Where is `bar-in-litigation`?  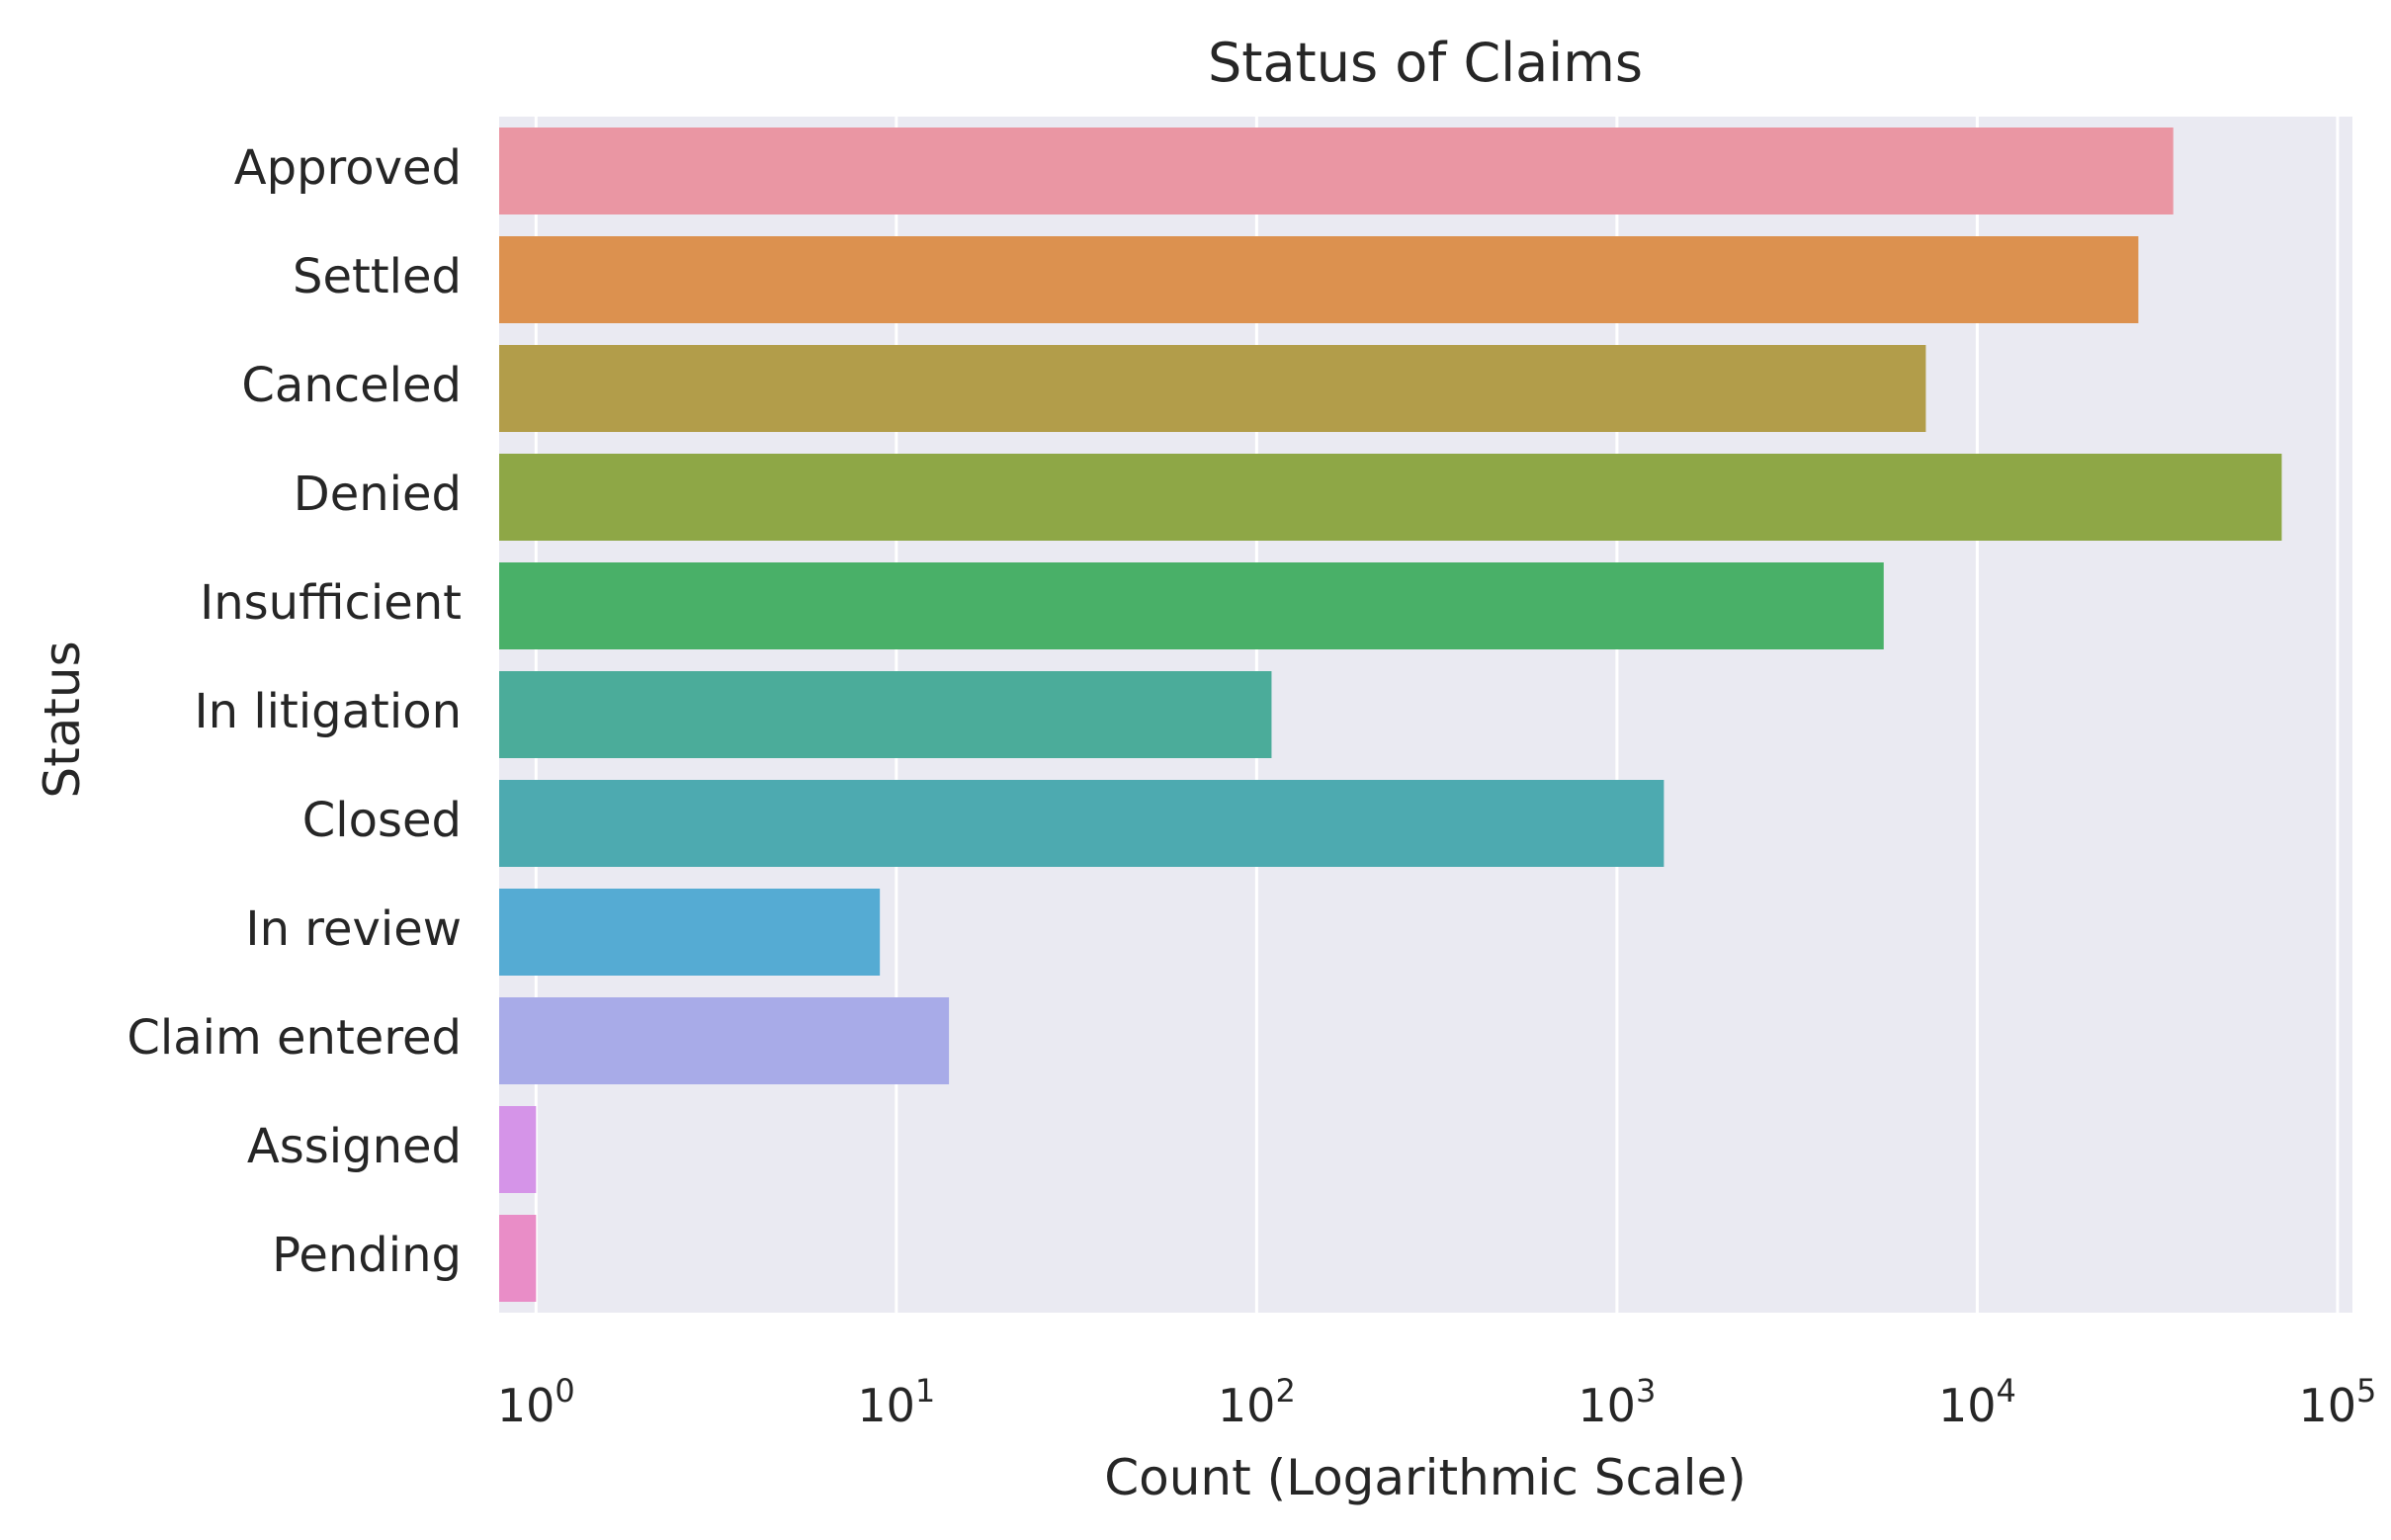 bar-in-litigation is located at coordinates (885, 715).